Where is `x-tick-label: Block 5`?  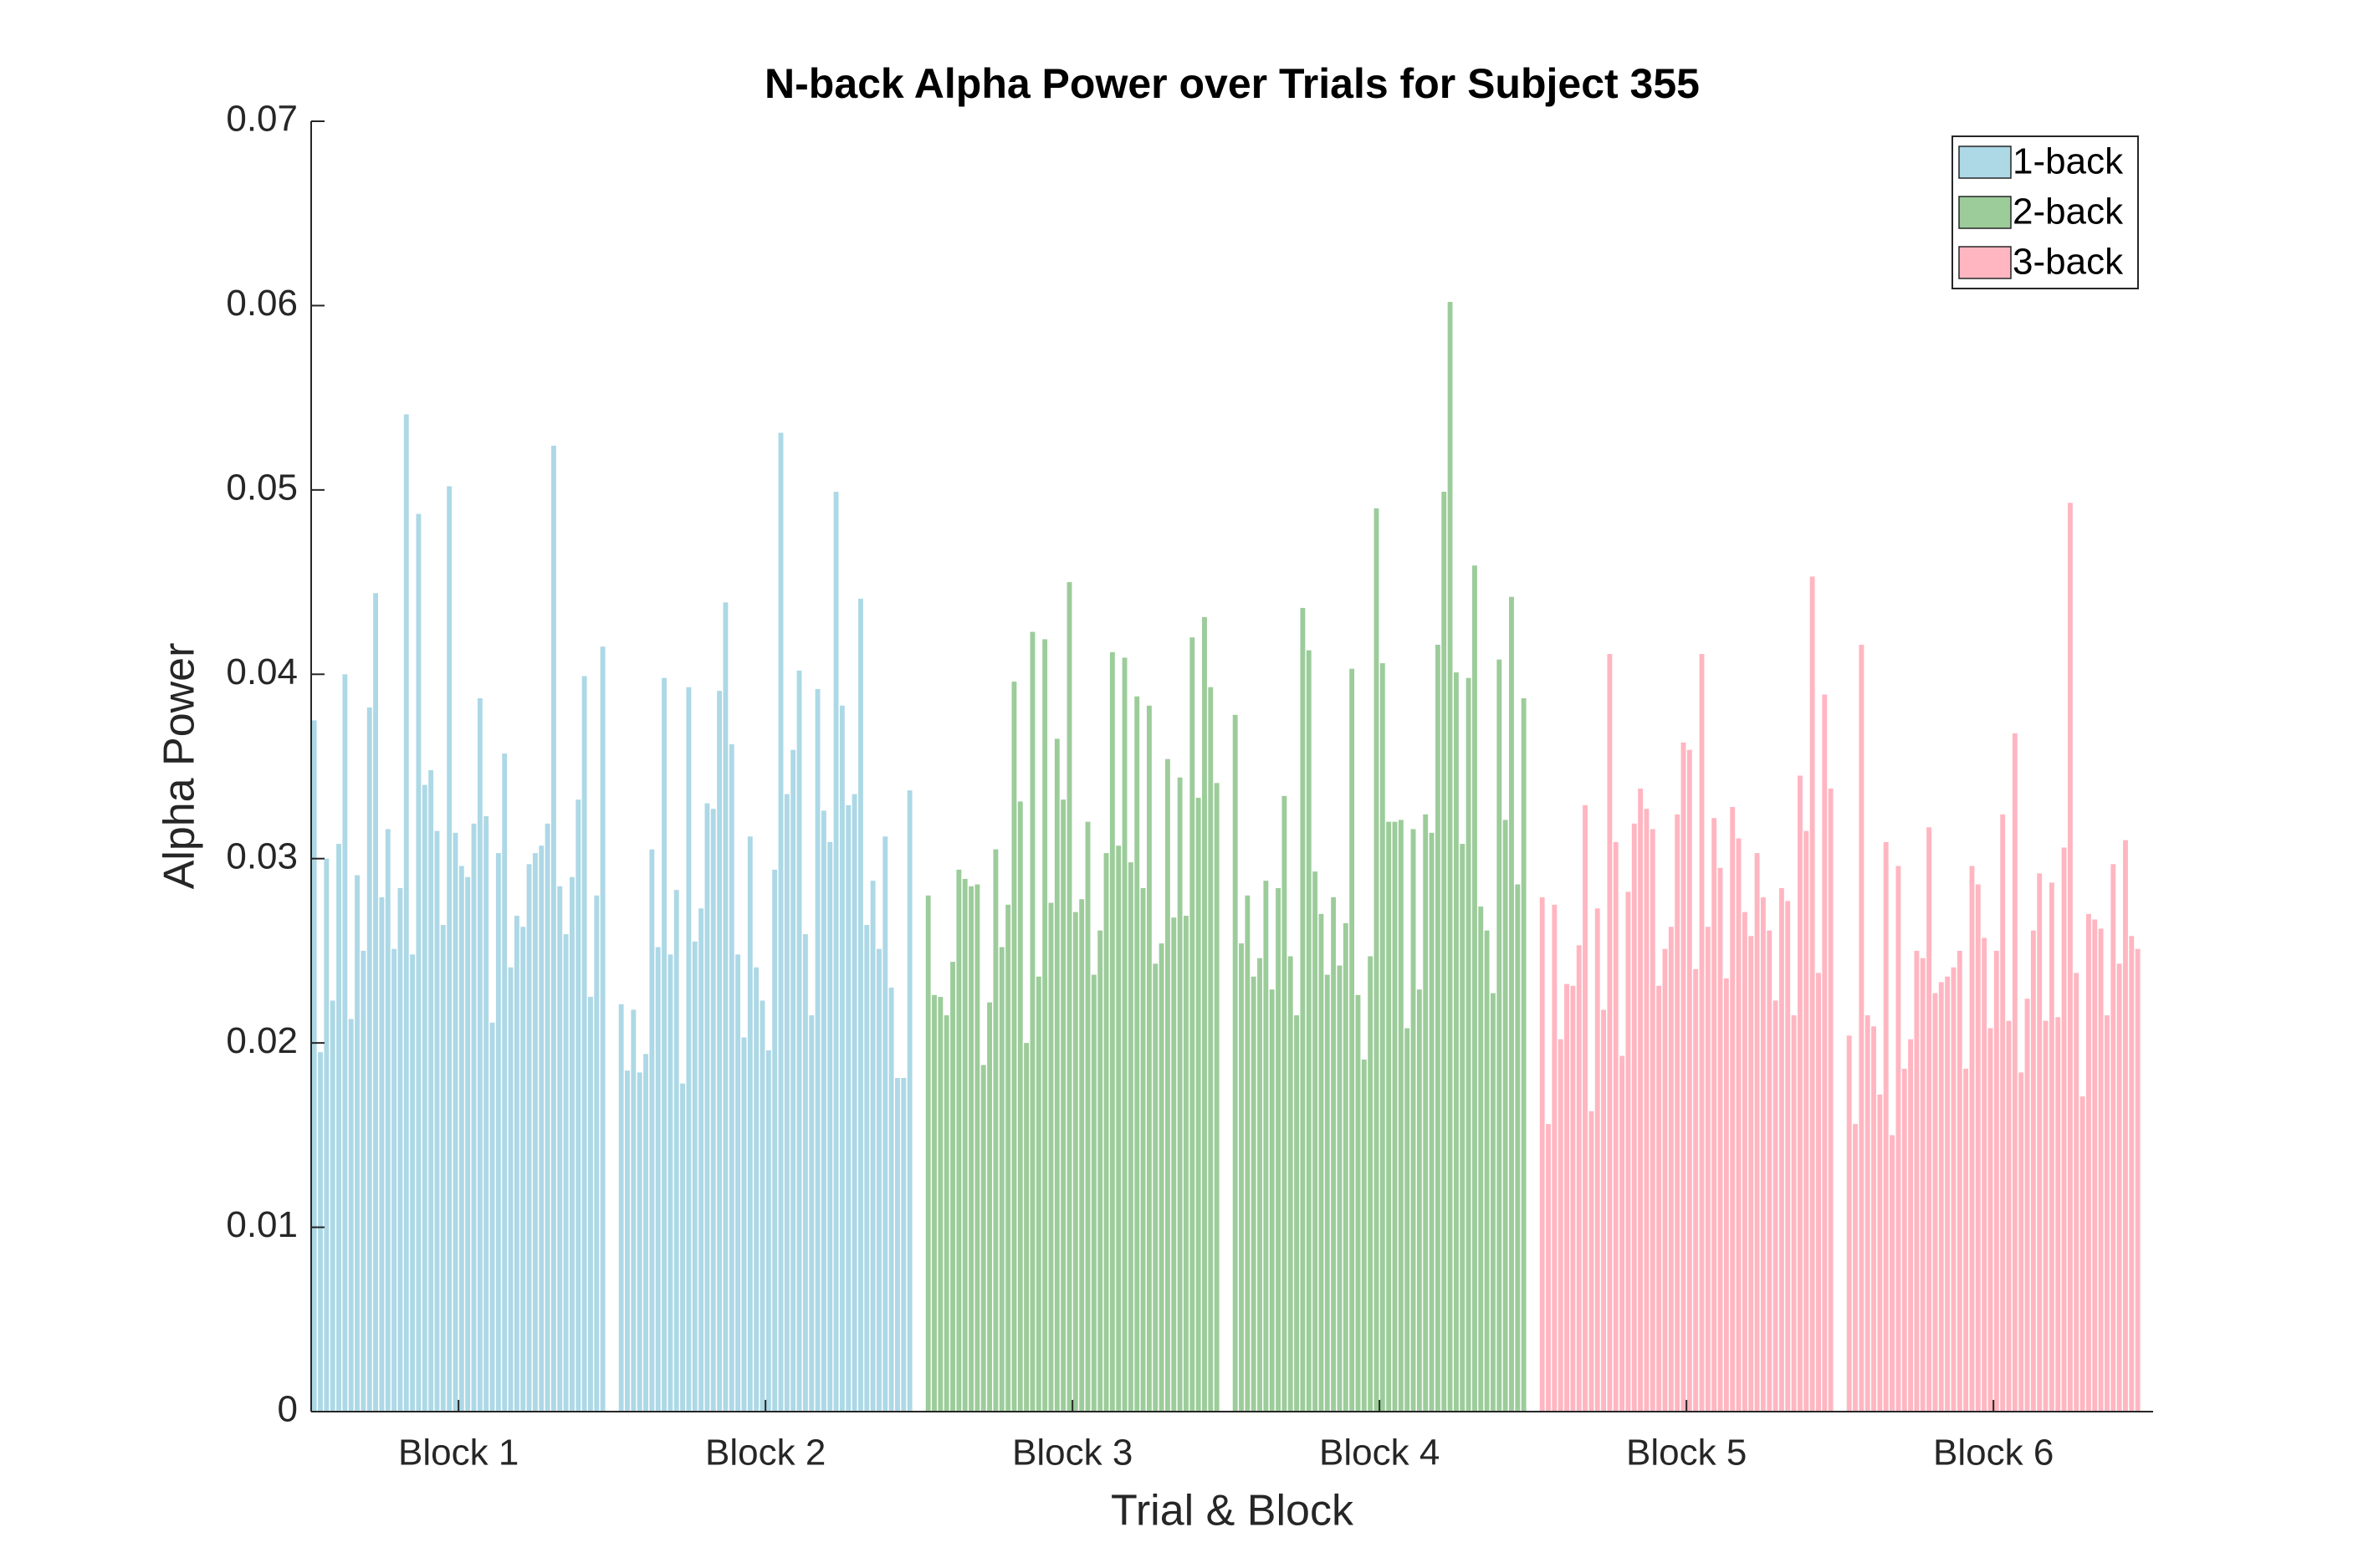 x-tick-label: Block 5 is located at coordinates (1686, 1453).